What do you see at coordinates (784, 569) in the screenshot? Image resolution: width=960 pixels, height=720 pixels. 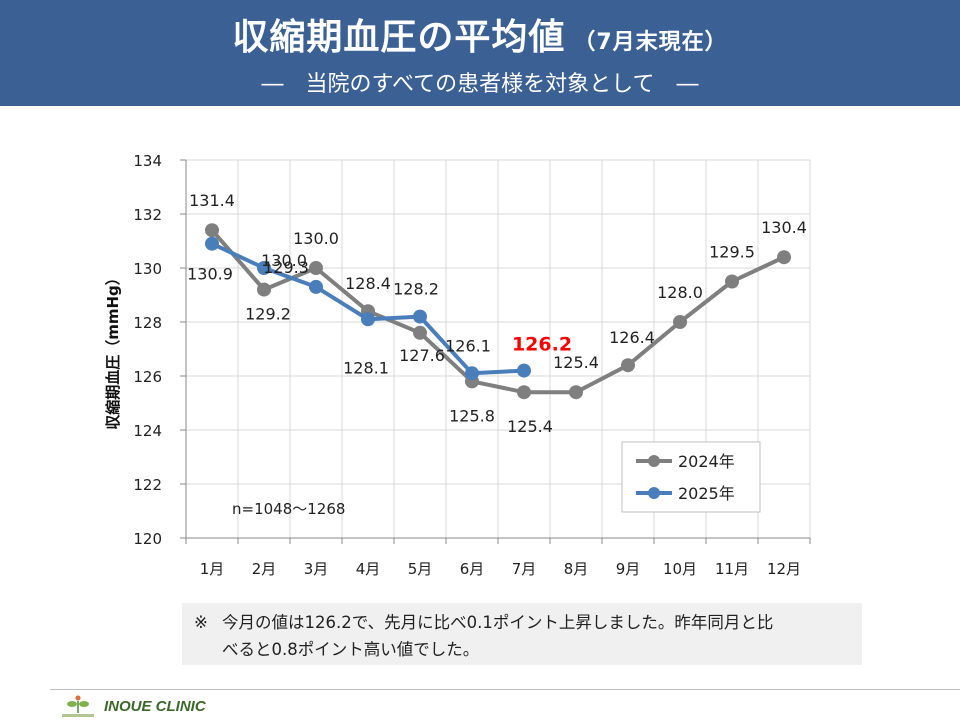 I see `x-tick-label: 12月` at bounding box center [784, 569].